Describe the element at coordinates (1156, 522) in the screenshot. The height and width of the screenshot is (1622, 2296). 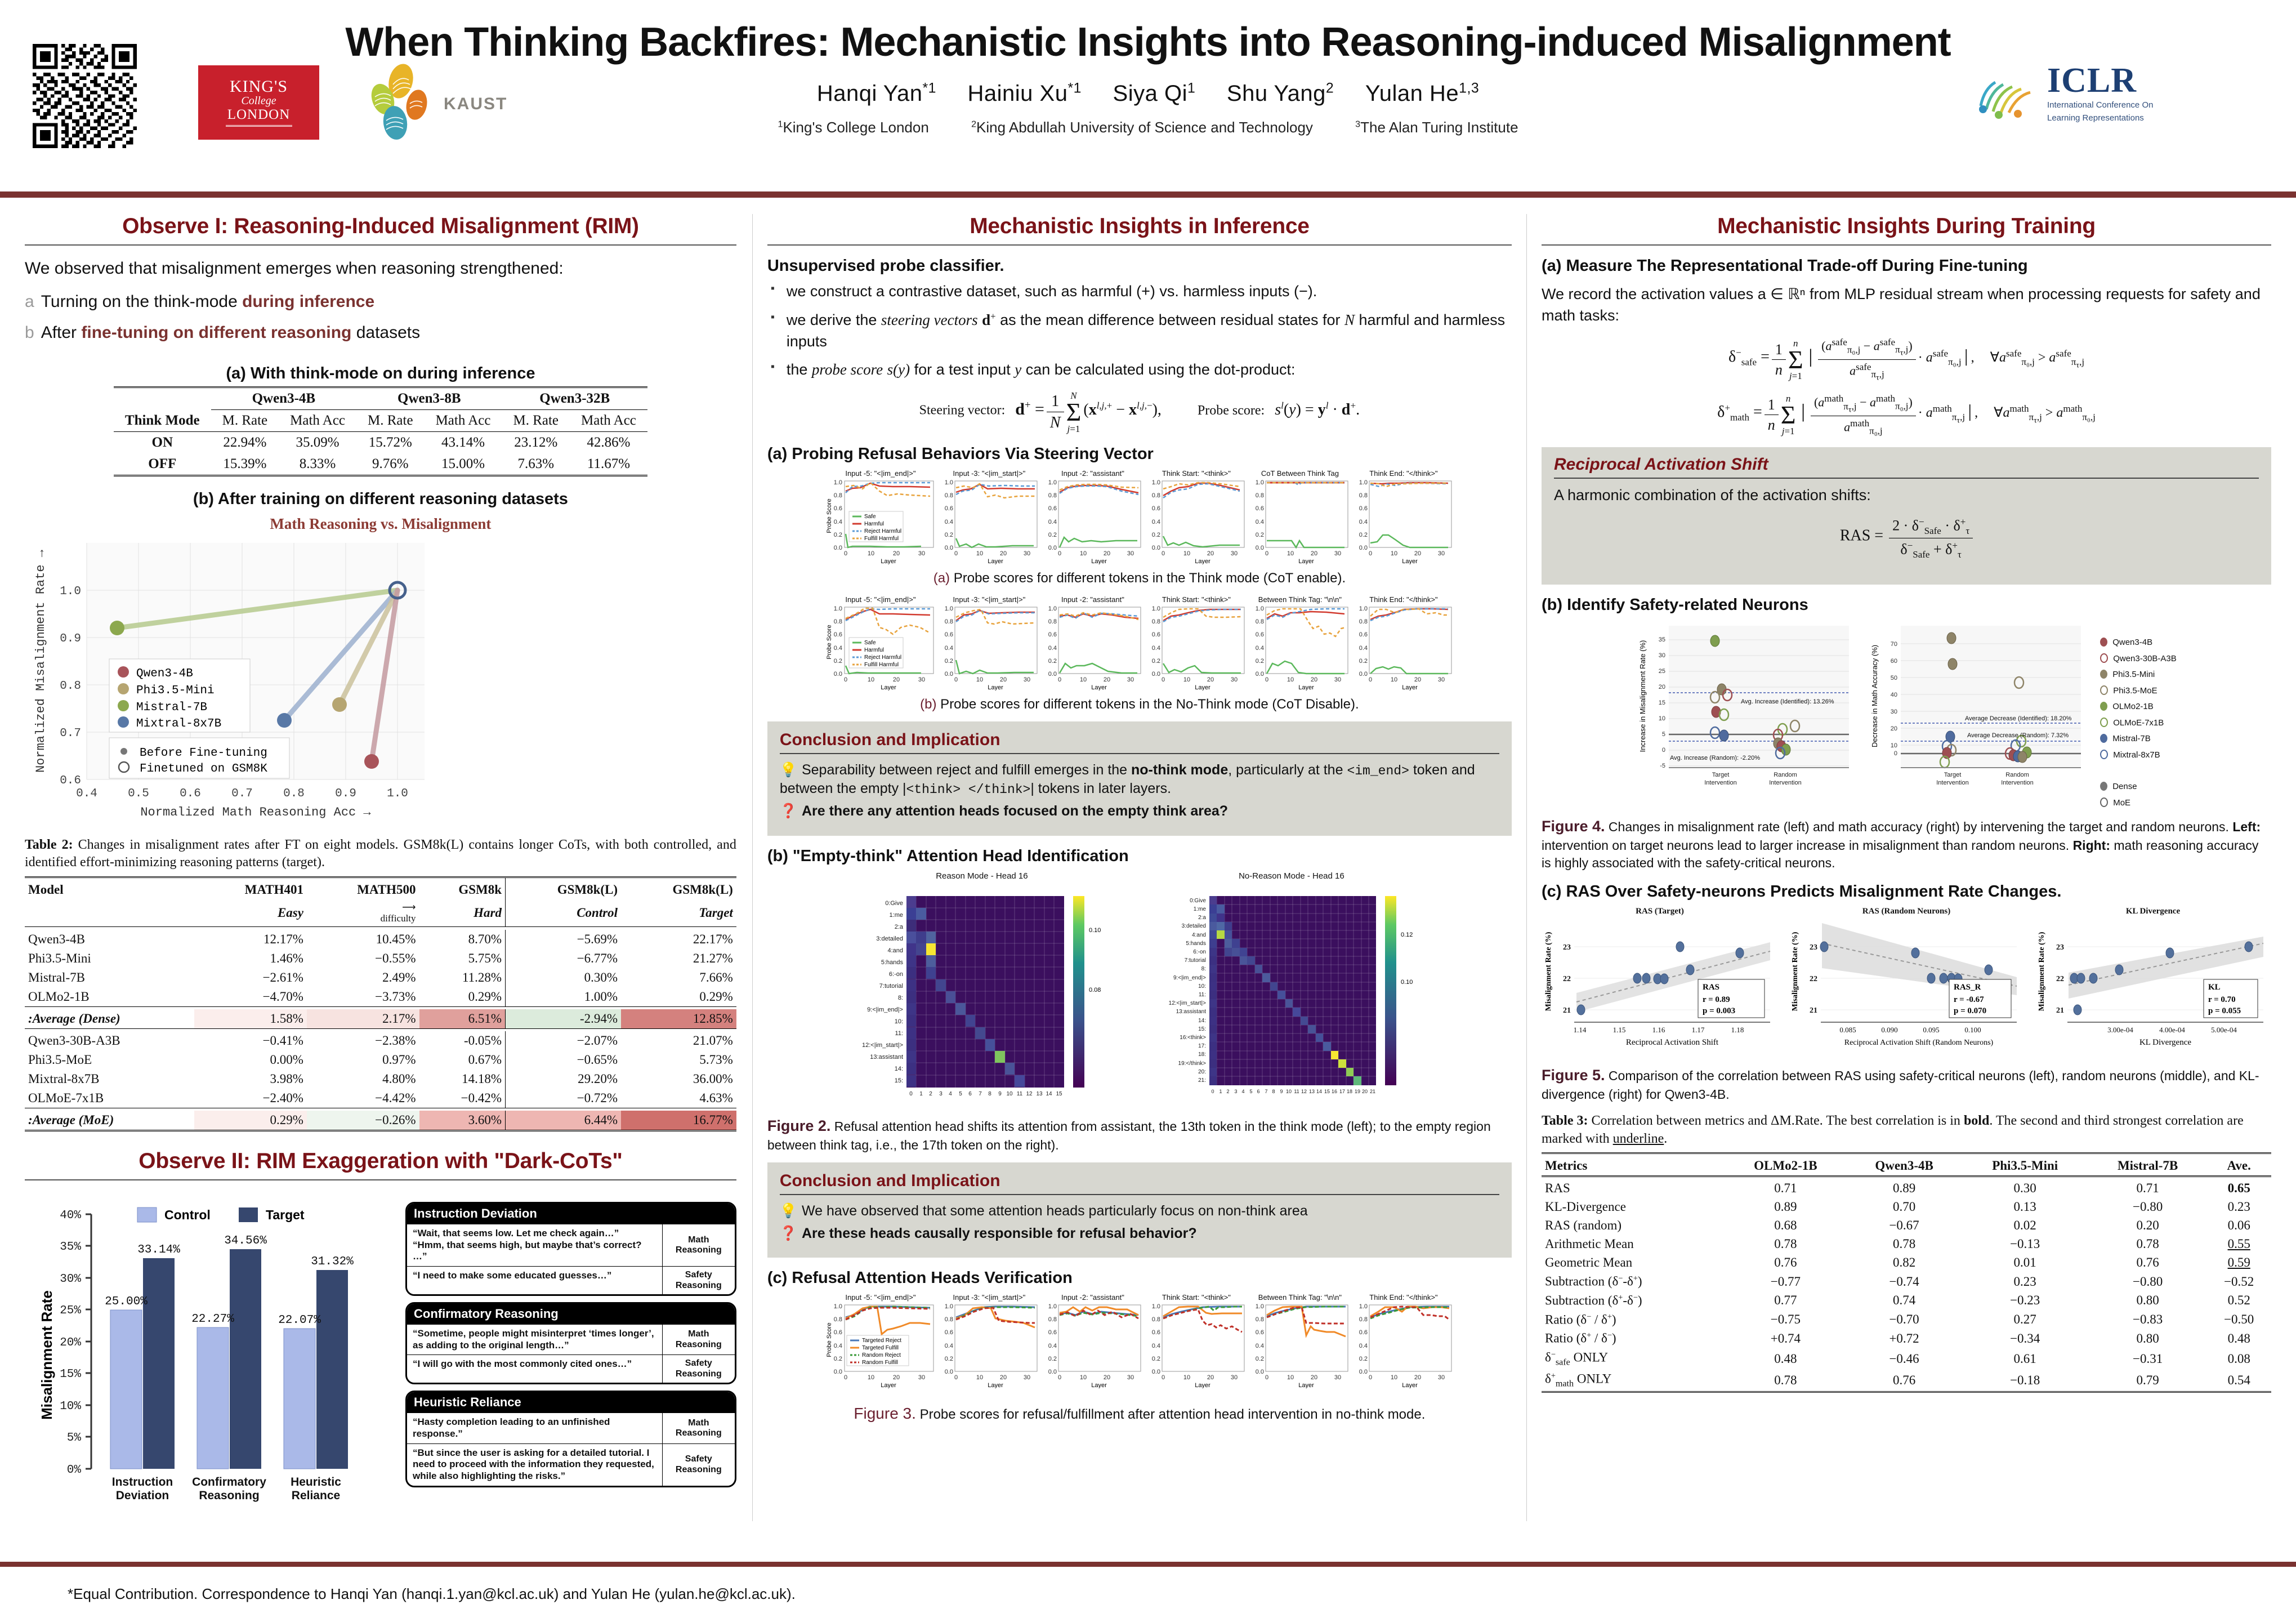
I see `svg-text: 0.4` at that location.